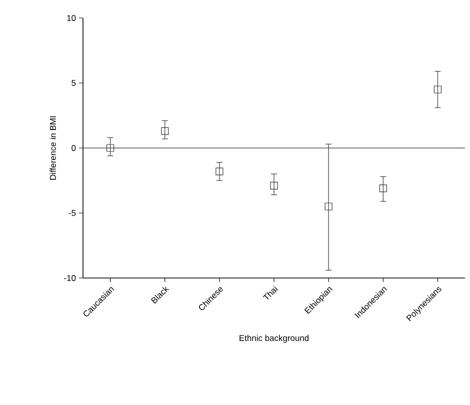 This screenshot has width=470, height=405. I want to click on y-axis-title: Difference in BMI, so click(53, 148).